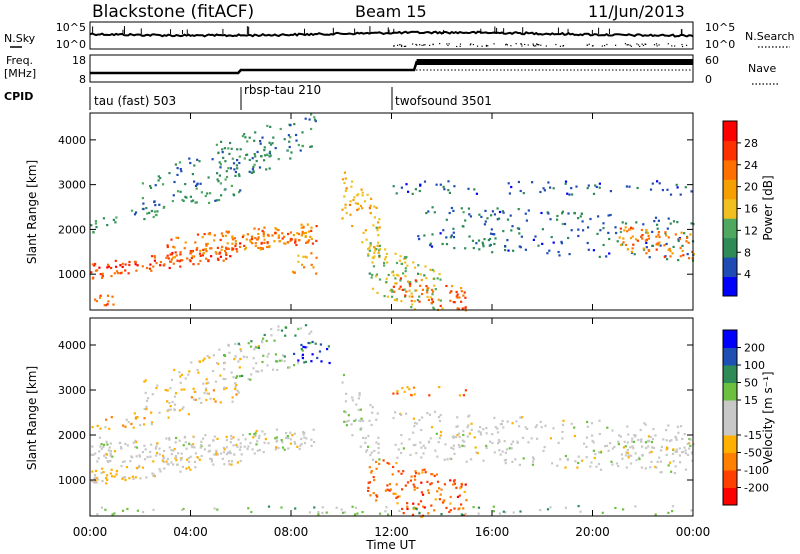  What do you see at coordinates (751, 143) in the screenshot?
I see `colorbar-tick-label: 28` at bounding box center [751, 143].